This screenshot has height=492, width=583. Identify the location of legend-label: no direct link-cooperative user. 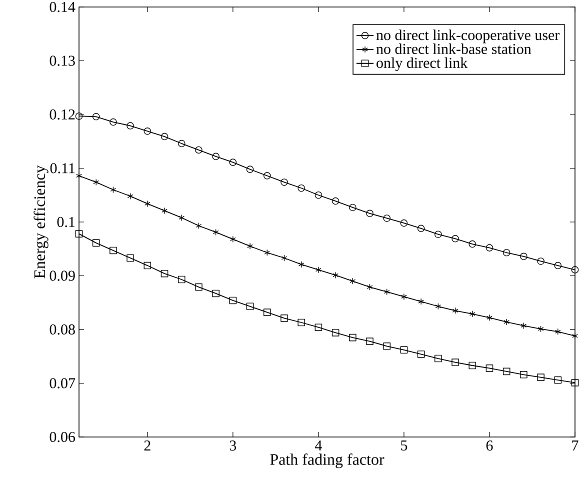
(468, 37).